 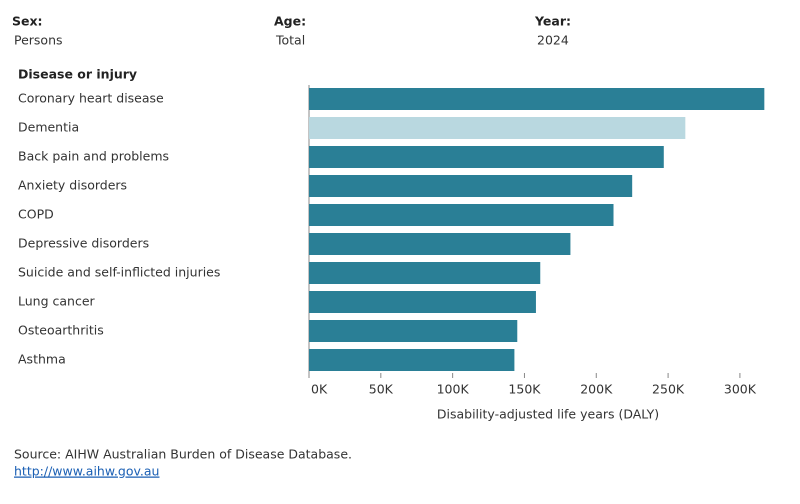 What do you see at coordinates (740, 389) in the screenshot?
I see `x-tick-label: 300K` at bounding box center [740, 389].